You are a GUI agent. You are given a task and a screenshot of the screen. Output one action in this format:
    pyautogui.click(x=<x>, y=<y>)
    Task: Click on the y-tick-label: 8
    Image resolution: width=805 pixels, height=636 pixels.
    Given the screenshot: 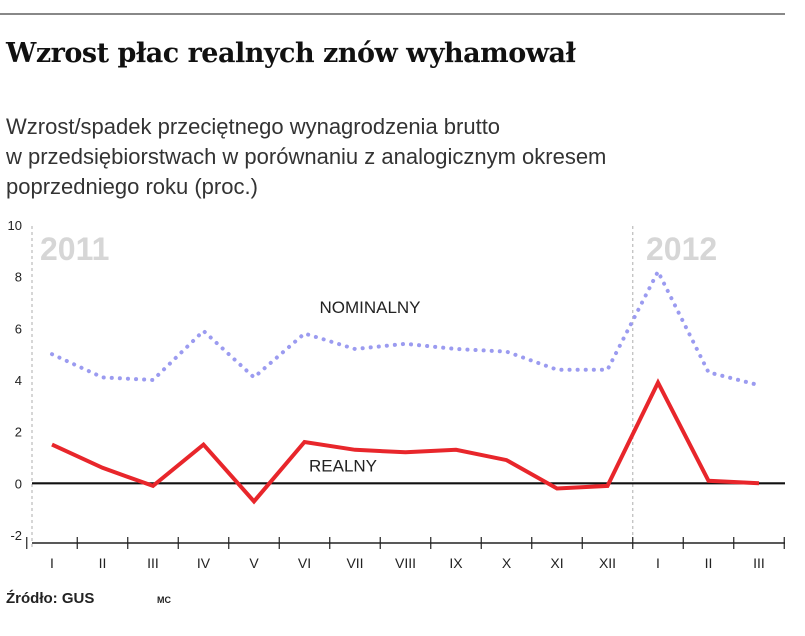 What is the action you would take?
    pyautogui.click(x=18, y=277)
    